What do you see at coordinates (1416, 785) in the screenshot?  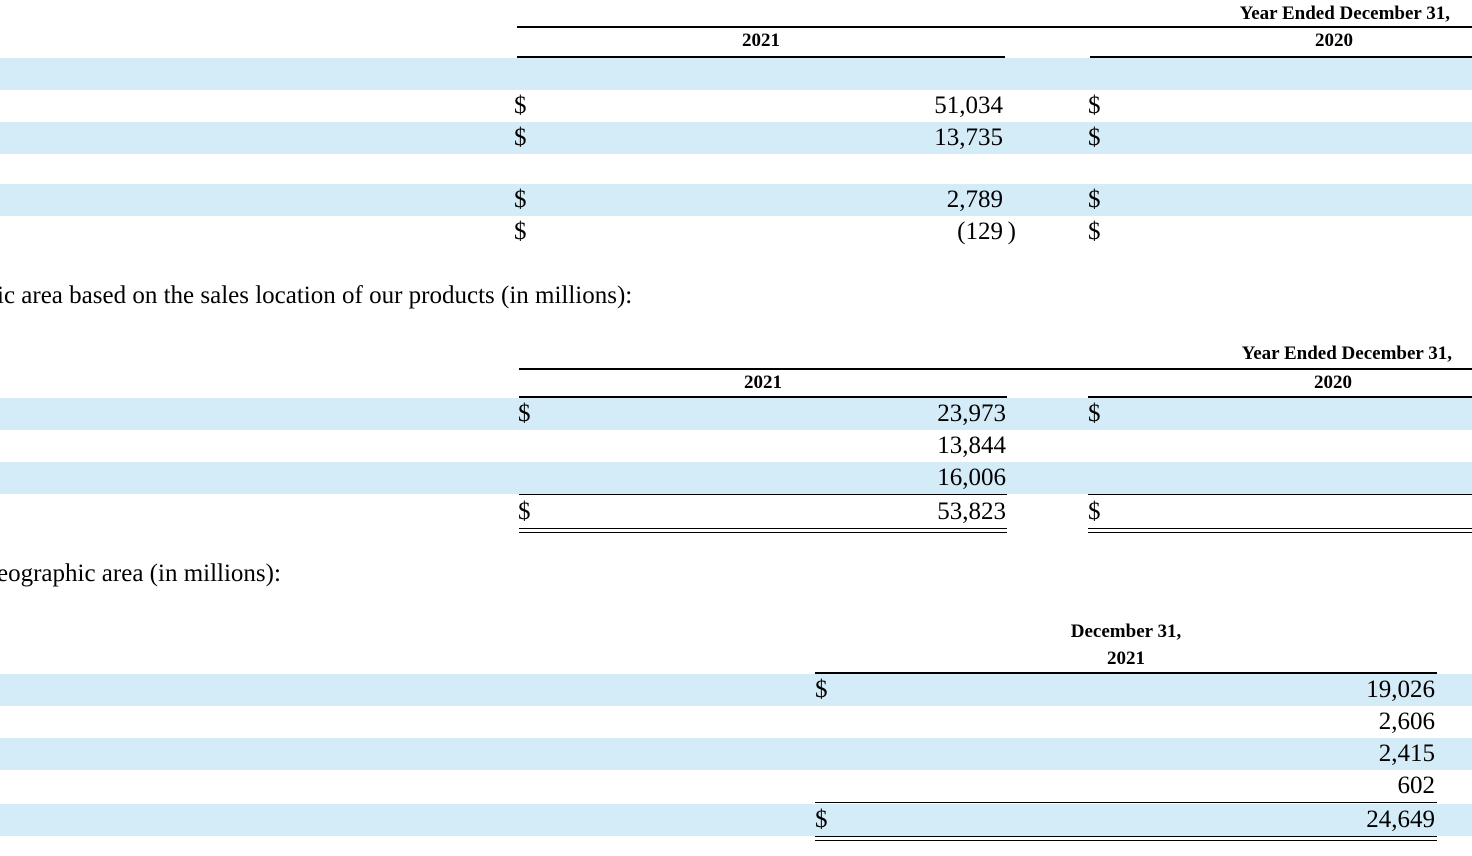 I see `cell-value: 602` at bounding box center [1416, 785].